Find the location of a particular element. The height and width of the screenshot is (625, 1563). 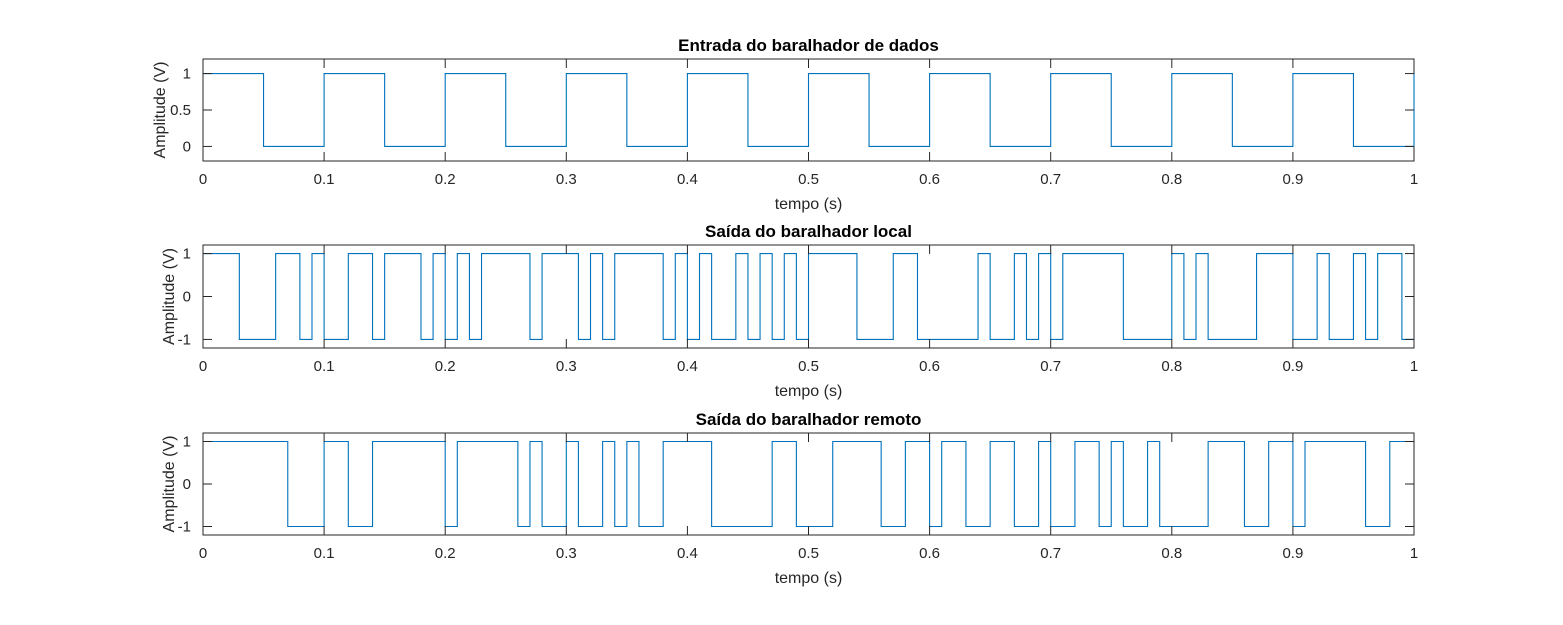

axes-box is located at coordinates (808, 484).